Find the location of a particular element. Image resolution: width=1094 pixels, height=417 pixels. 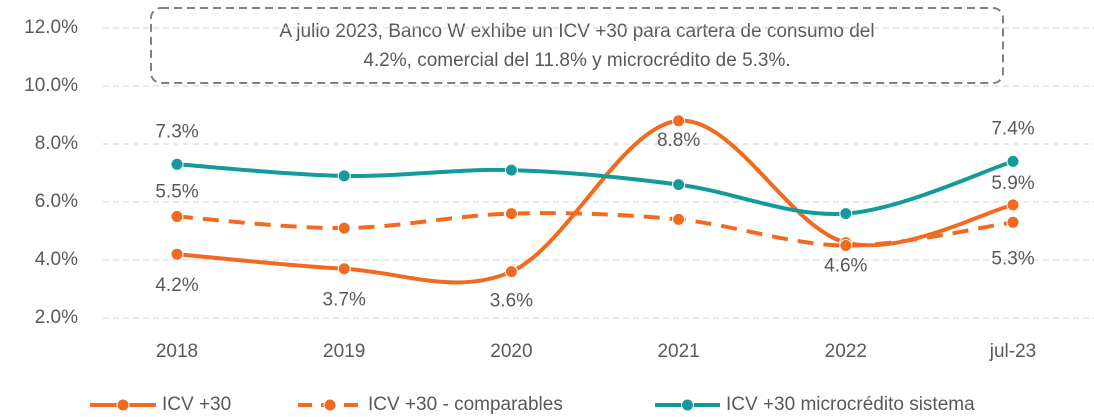

legend-label: ICV +30 is located at coordinates (196, 404).